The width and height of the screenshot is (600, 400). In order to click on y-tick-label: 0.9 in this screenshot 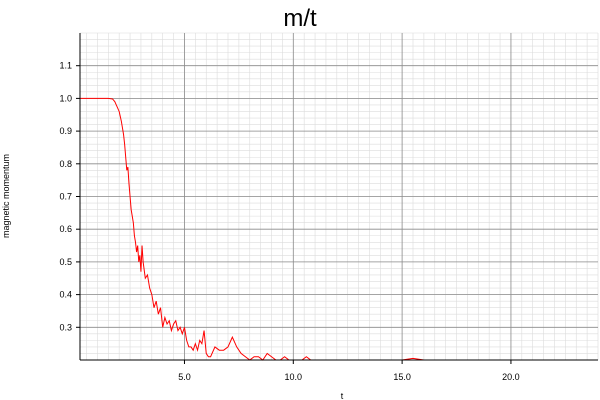, I will do `click(65, 131)`.